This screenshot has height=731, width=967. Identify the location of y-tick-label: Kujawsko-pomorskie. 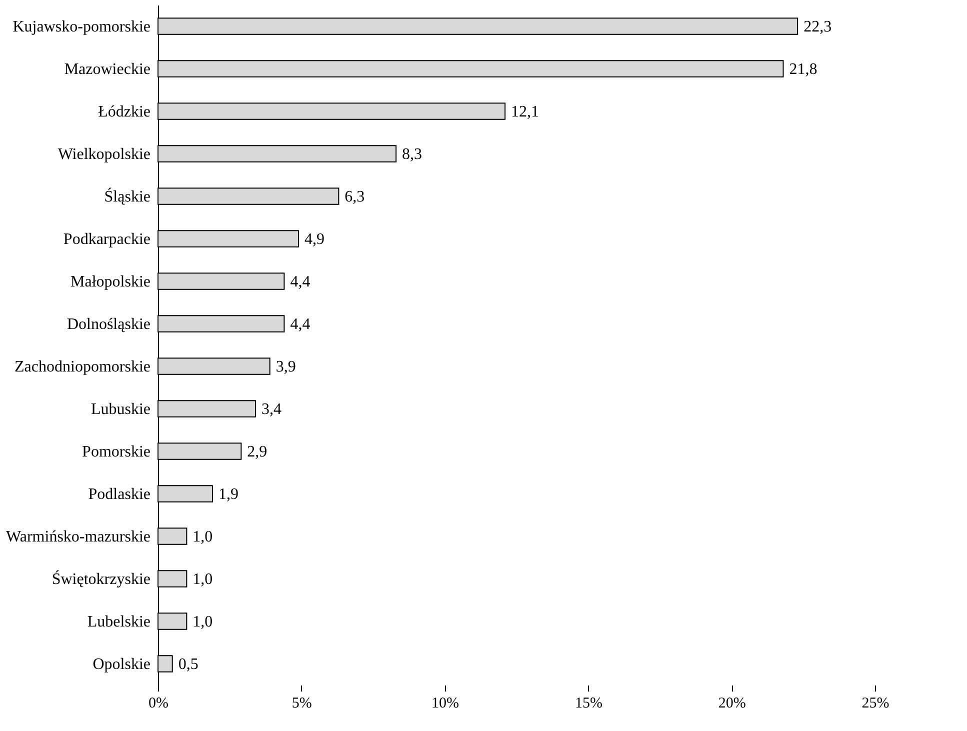
(81, 27).